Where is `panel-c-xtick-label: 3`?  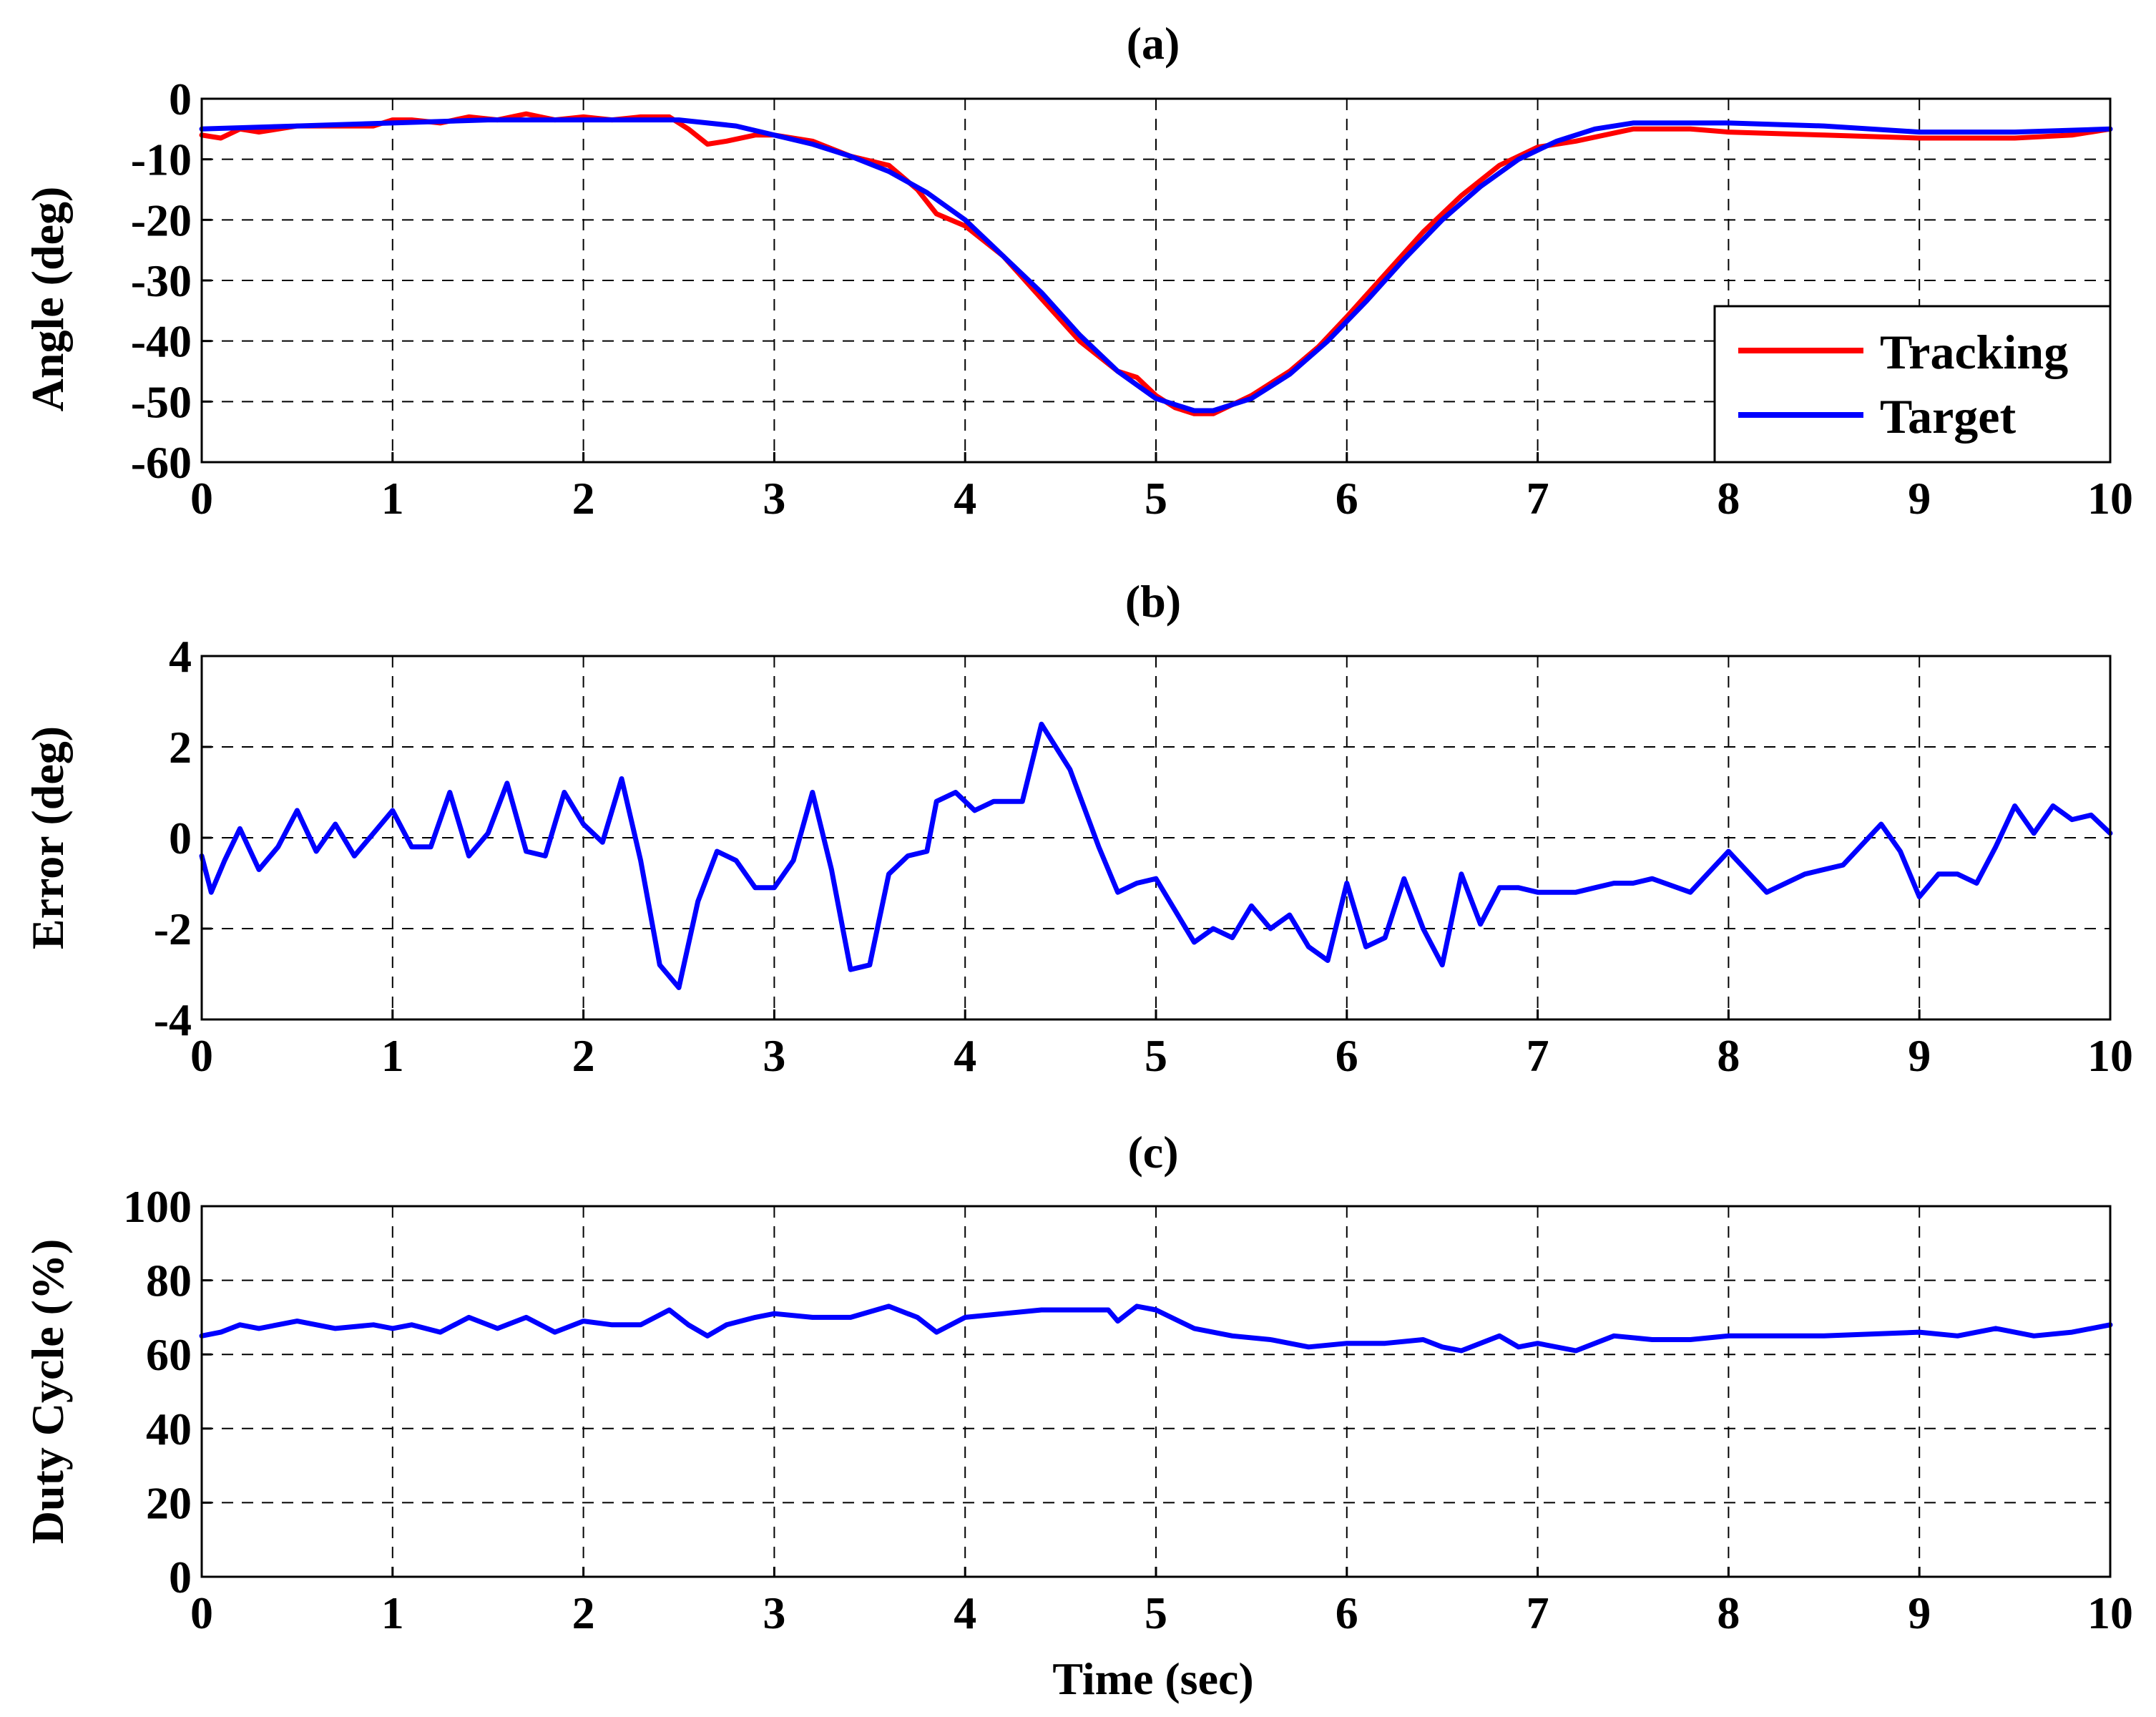 panel-c-xtick-label: 3 is located at coordinates (774, 1613).